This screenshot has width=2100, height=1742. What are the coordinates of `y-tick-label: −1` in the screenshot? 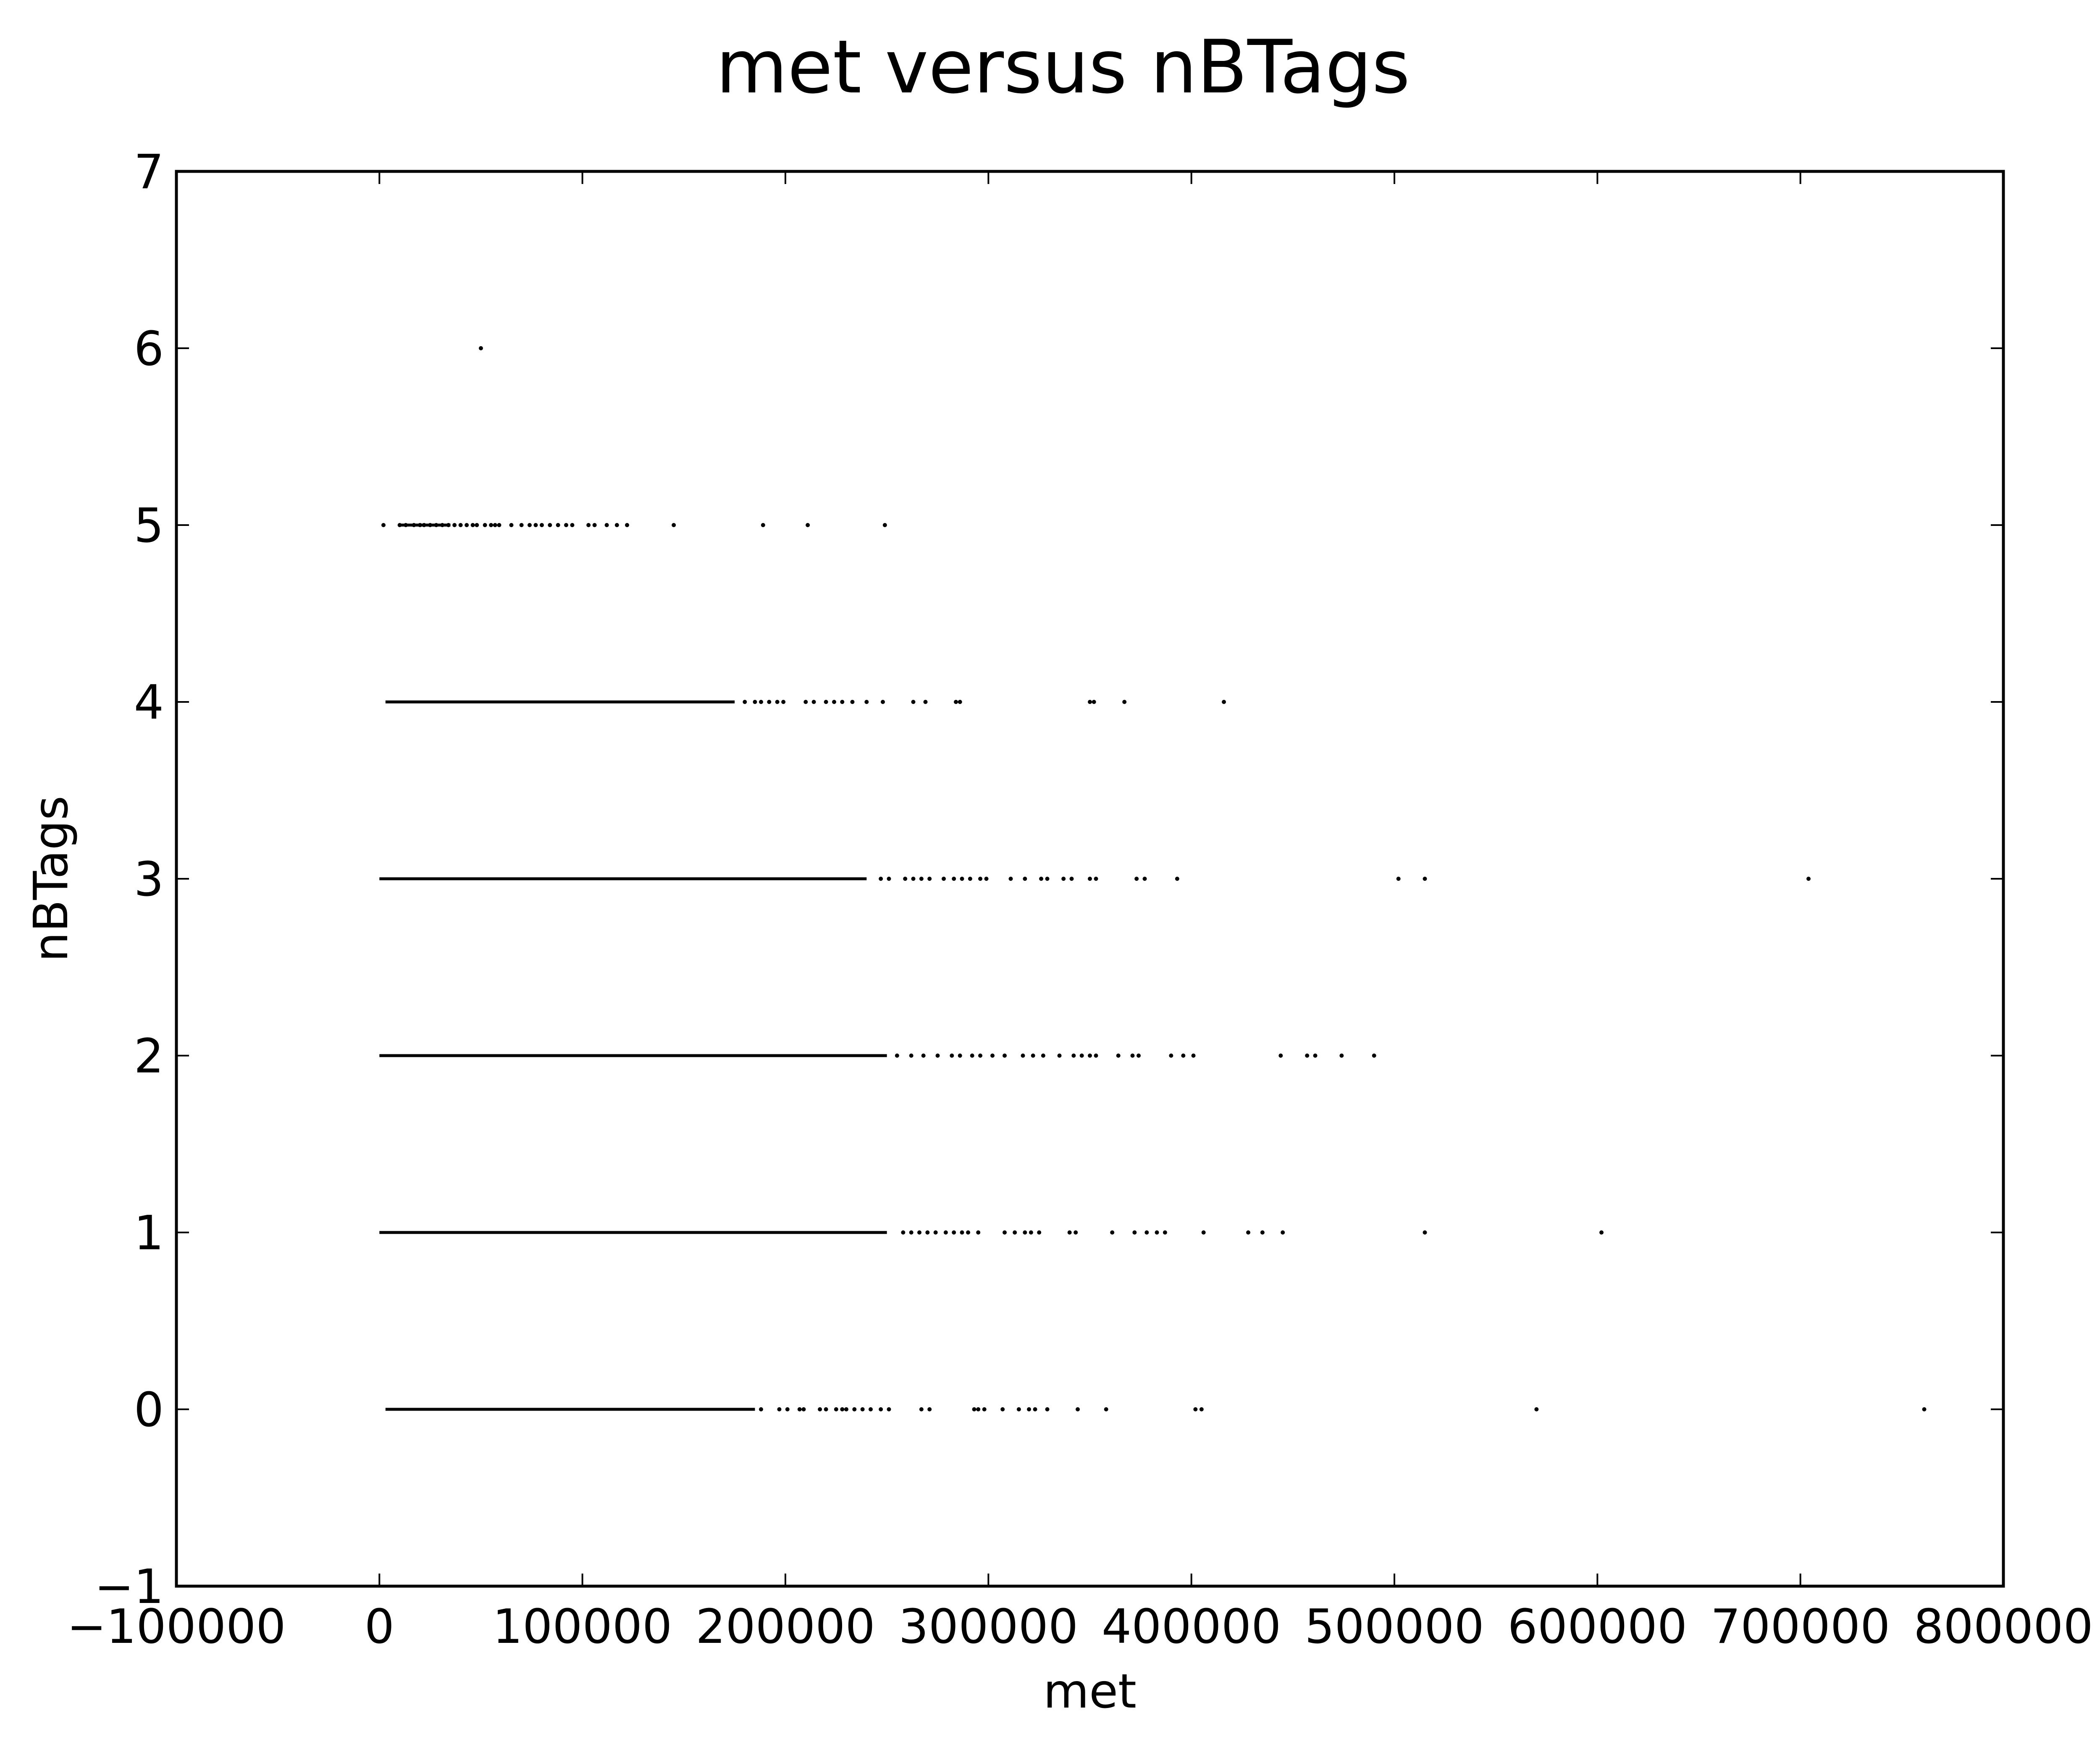 It's located at (129, 1587).